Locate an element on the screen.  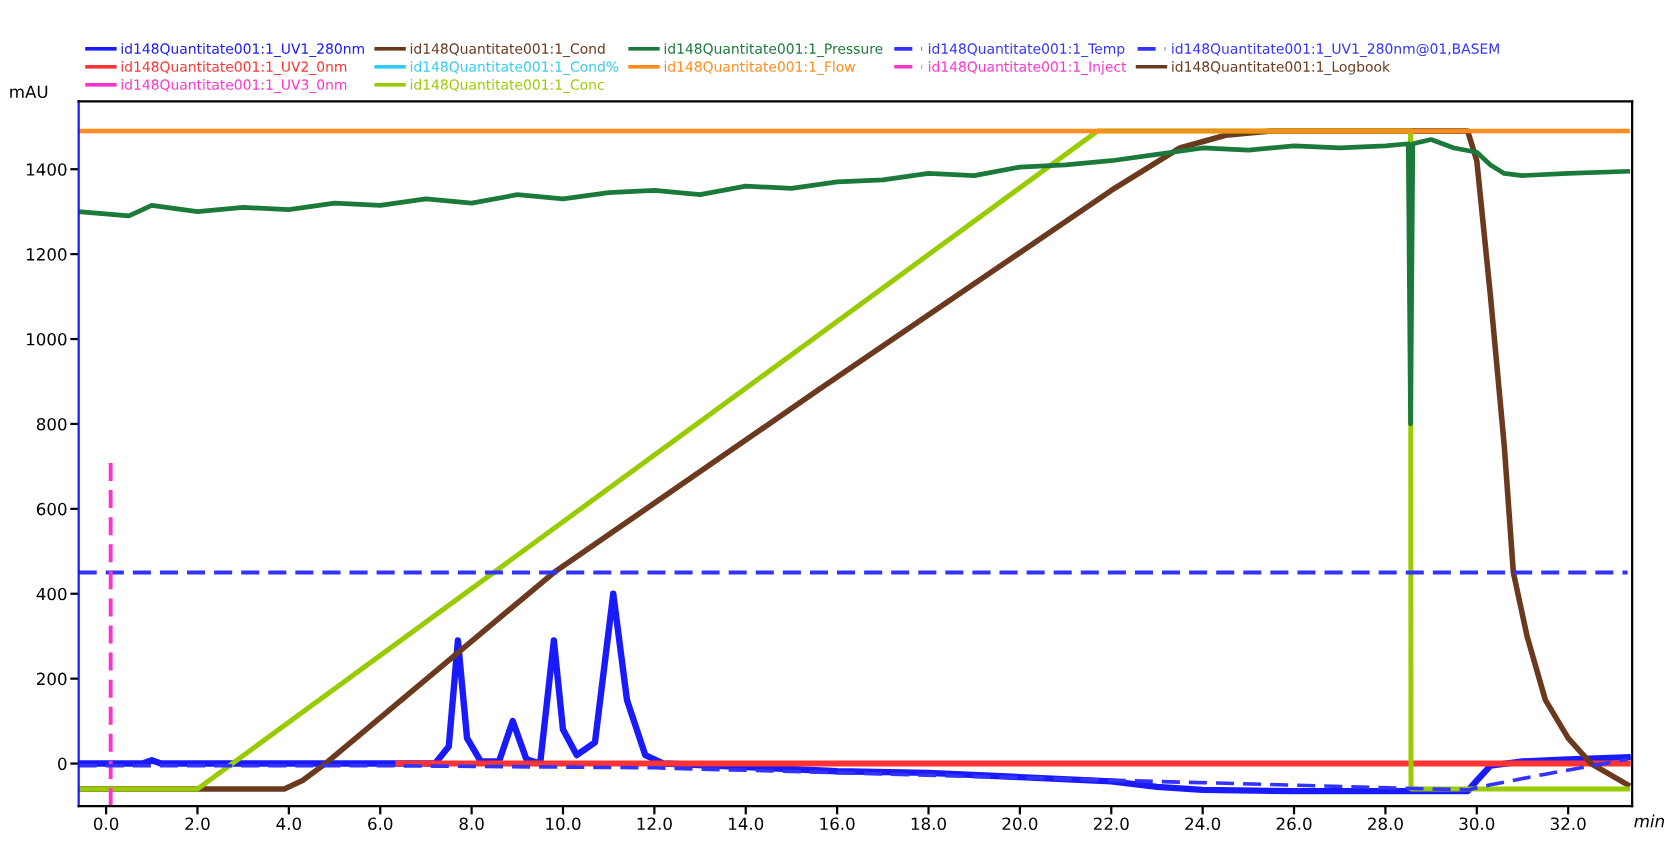
y-tick-label: 1200 is located at coordinates (46, 254).